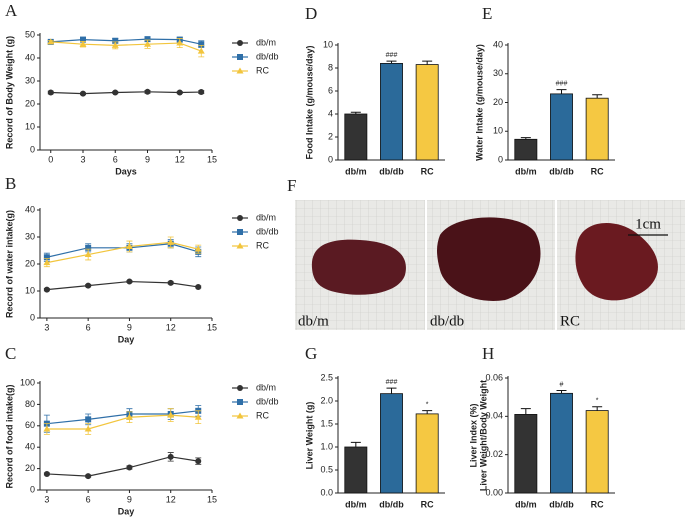  What do you see at coordinates (597, 401) in the screenshot?
I see `significance: *` at bounding box center [597, 401].